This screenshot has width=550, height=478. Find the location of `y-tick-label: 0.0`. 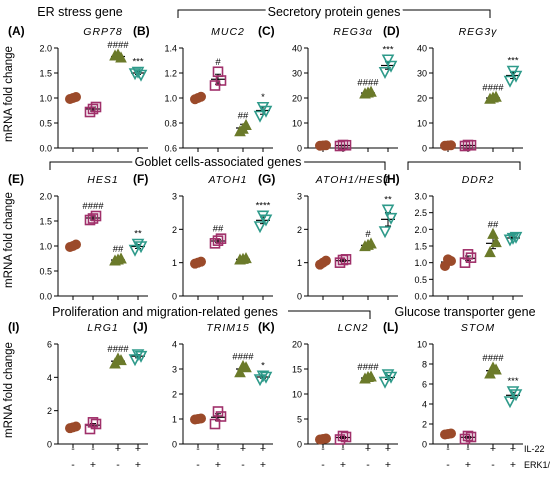

y-tick-label: 0.0 is located at coordinates (45, 297).